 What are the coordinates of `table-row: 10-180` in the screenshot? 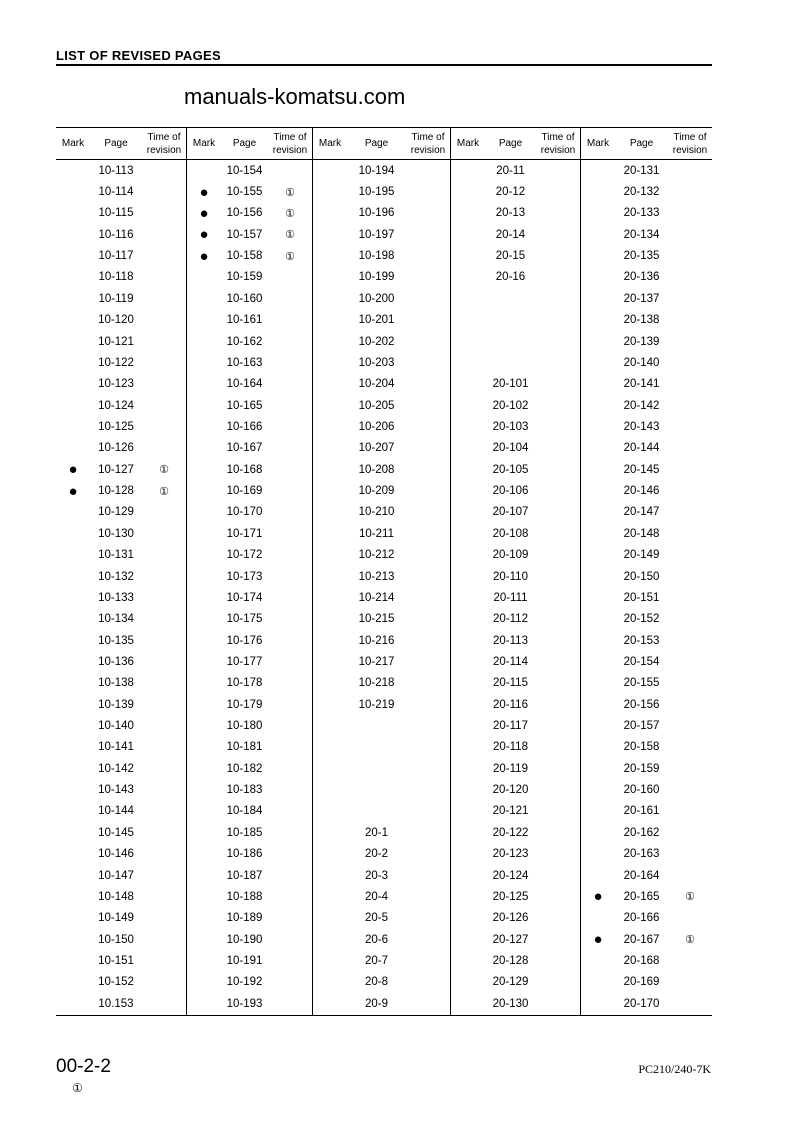 It's located at (249, 725).